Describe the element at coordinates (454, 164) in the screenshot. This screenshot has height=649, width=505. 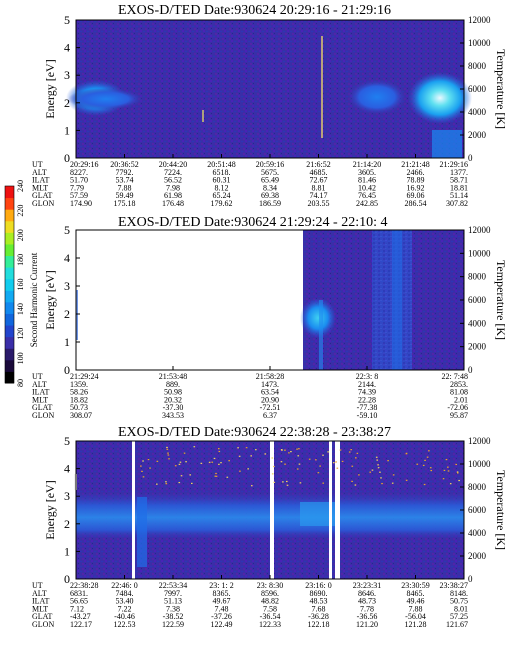
I see `orbit-table-cell: 21:29:16` at that location.